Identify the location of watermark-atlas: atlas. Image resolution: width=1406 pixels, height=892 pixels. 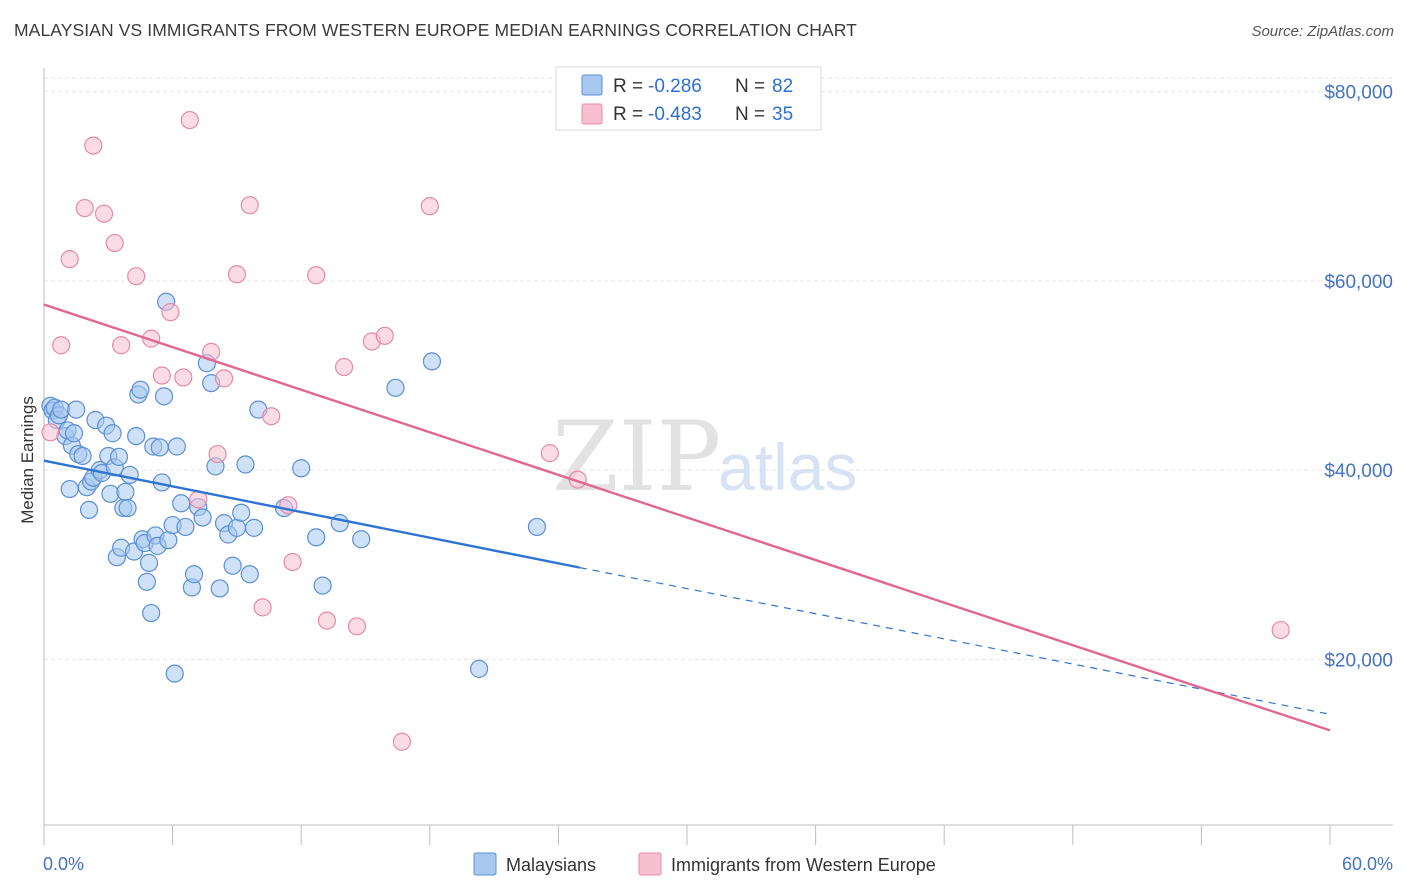
(787, 467).